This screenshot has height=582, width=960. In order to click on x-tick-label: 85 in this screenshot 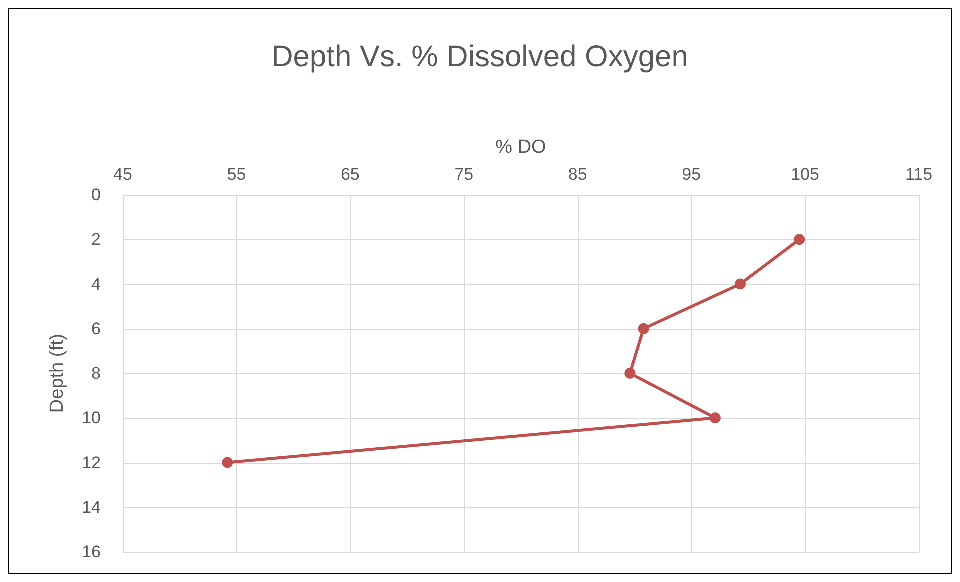, I will do `click(578, 174)`.